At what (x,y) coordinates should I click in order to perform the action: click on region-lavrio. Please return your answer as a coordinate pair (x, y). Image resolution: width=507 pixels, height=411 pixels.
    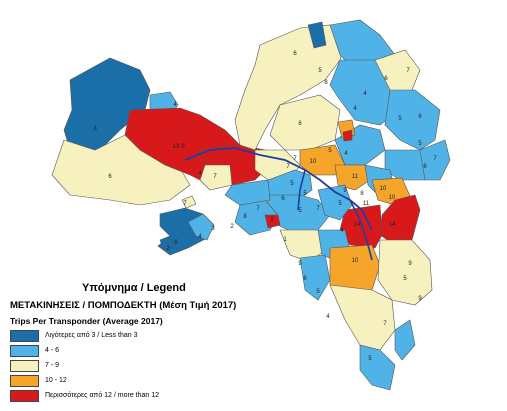
    Looking at the image, I should click on (377, 367).